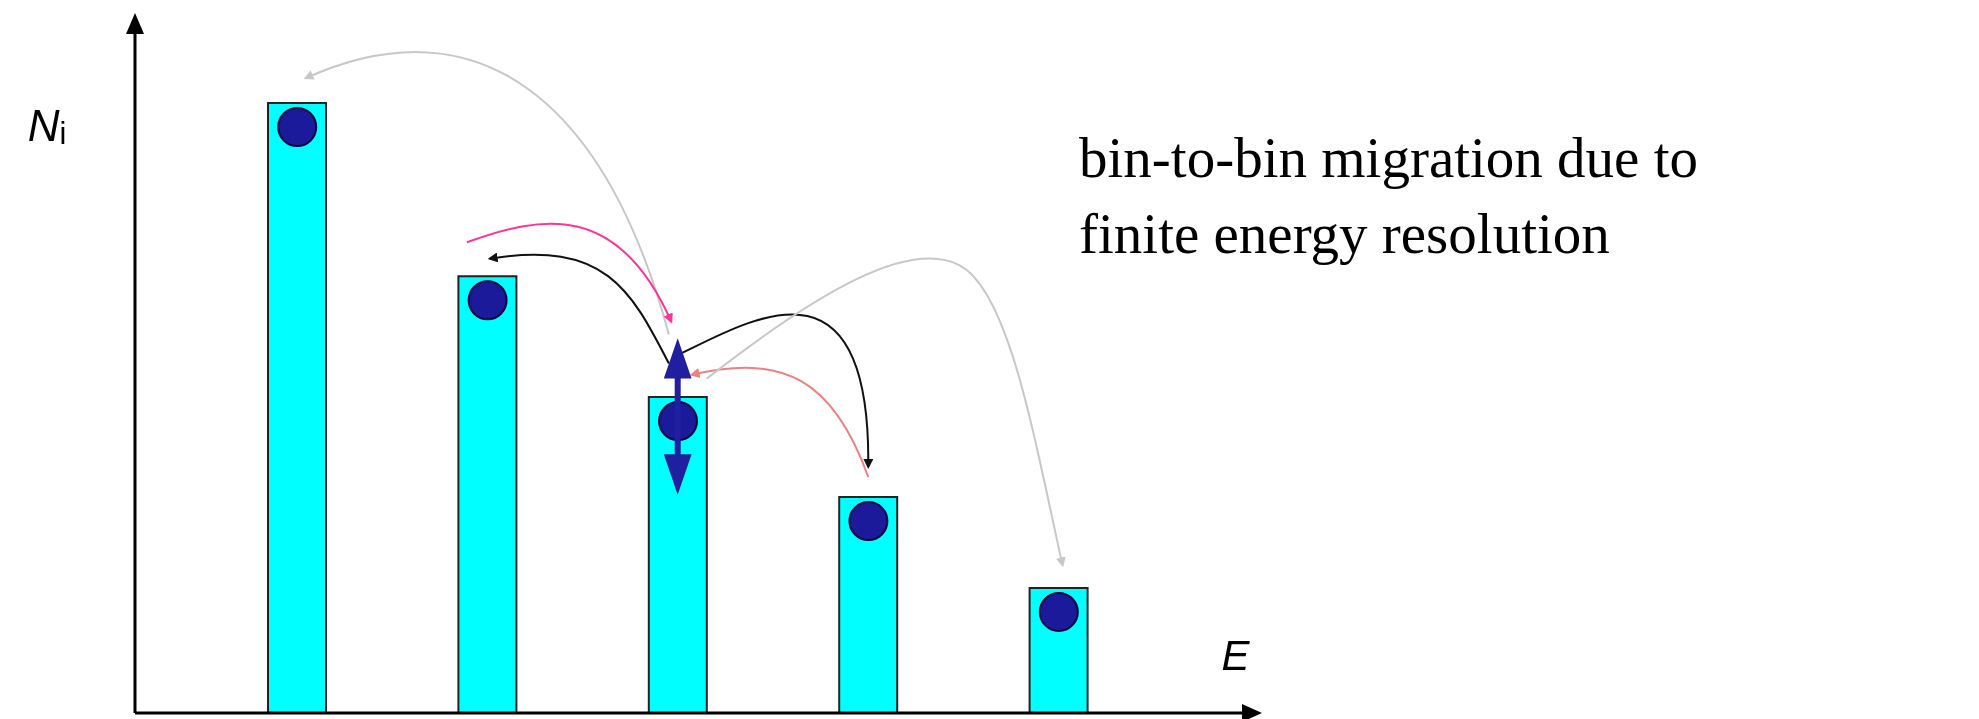 The height and width of the screenshot is (719, 1979). What do you see at coordinates (1389, 195) in the screenshot?
I see `annotation: bin-to-bin migration due to finite energy resolution` at bounding box center [1389, 195].